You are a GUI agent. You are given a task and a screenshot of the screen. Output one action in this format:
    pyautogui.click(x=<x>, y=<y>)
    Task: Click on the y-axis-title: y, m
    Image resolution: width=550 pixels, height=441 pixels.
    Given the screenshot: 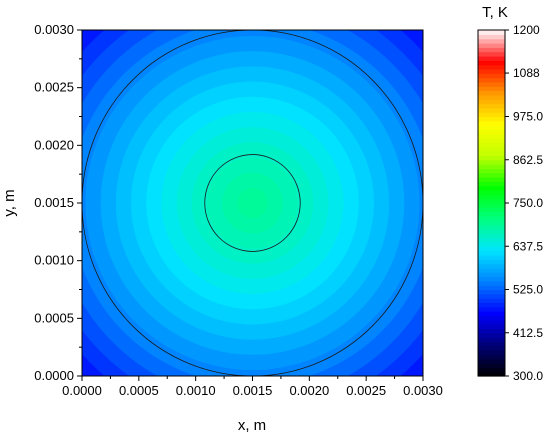 What is the action you would take?
    pyautogui.click(x=9, y=202)
    